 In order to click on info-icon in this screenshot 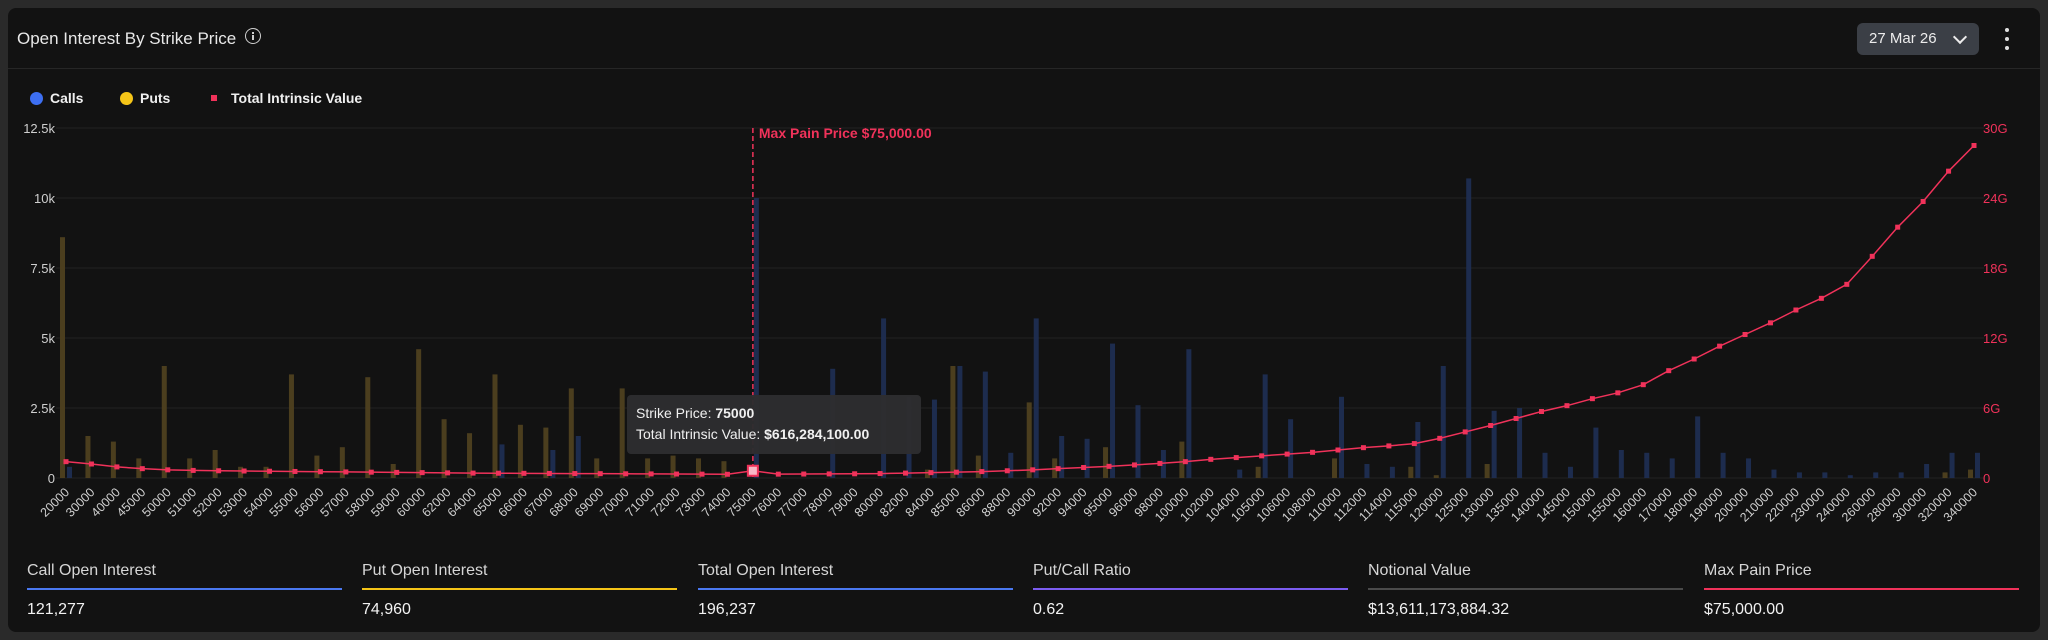, I will do `click(253, 36)`.